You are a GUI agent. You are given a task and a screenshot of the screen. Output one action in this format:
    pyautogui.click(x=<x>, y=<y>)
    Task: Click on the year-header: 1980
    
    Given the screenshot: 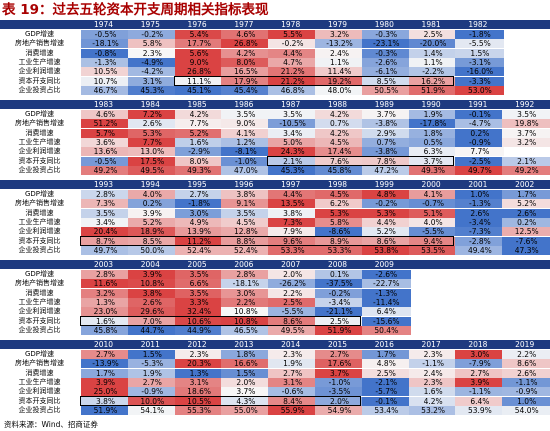 What is the action you would take?
    pyautogui.click(x=384, y=24)
    